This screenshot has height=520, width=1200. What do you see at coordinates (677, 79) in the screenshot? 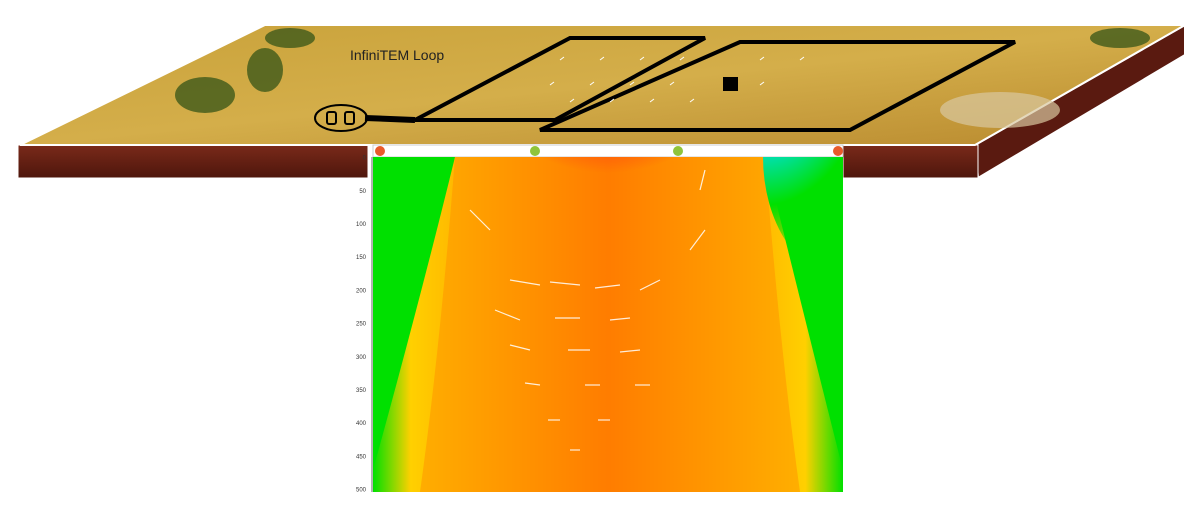
I see `surface-grid` at bounding box center [677, 79].